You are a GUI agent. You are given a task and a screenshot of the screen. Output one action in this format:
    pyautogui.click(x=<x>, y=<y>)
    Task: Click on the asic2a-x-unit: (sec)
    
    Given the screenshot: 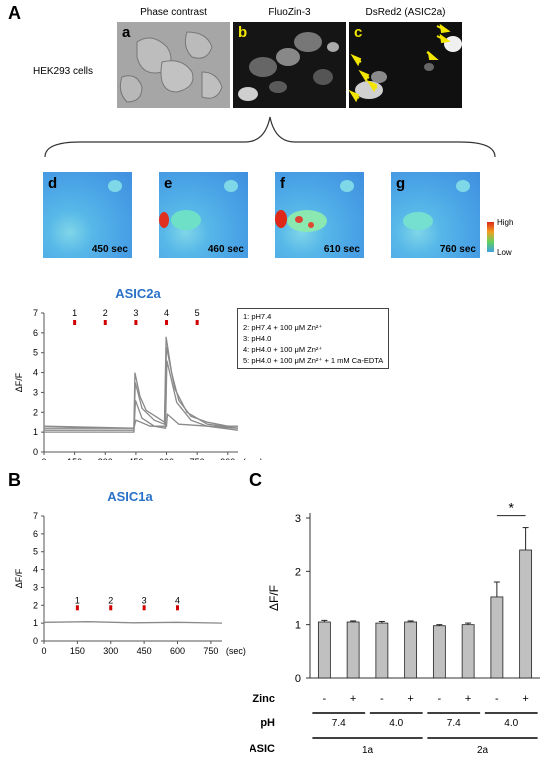 What is the action you would take?
    pyautogui.click(x=253, y=458)
    